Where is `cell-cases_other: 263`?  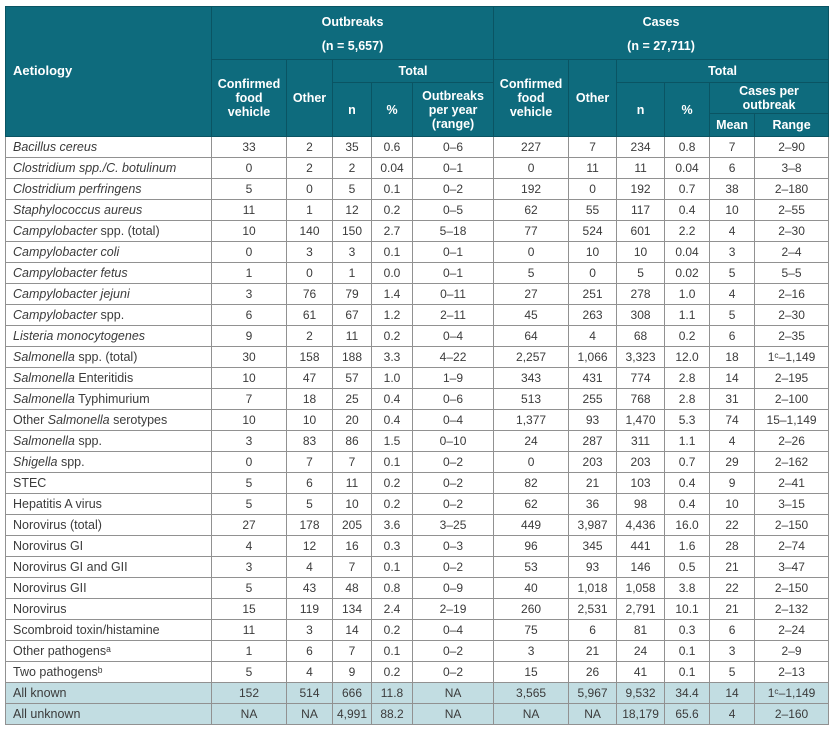 cell-cases_other: 263 is located at coordinates (593, 315).